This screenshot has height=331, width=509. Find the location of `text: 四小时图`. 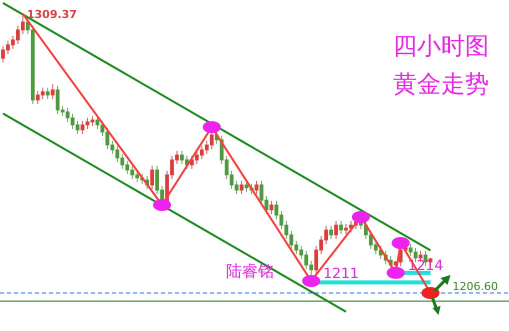

text: 四小时图 is located at coordinates (441, 46).